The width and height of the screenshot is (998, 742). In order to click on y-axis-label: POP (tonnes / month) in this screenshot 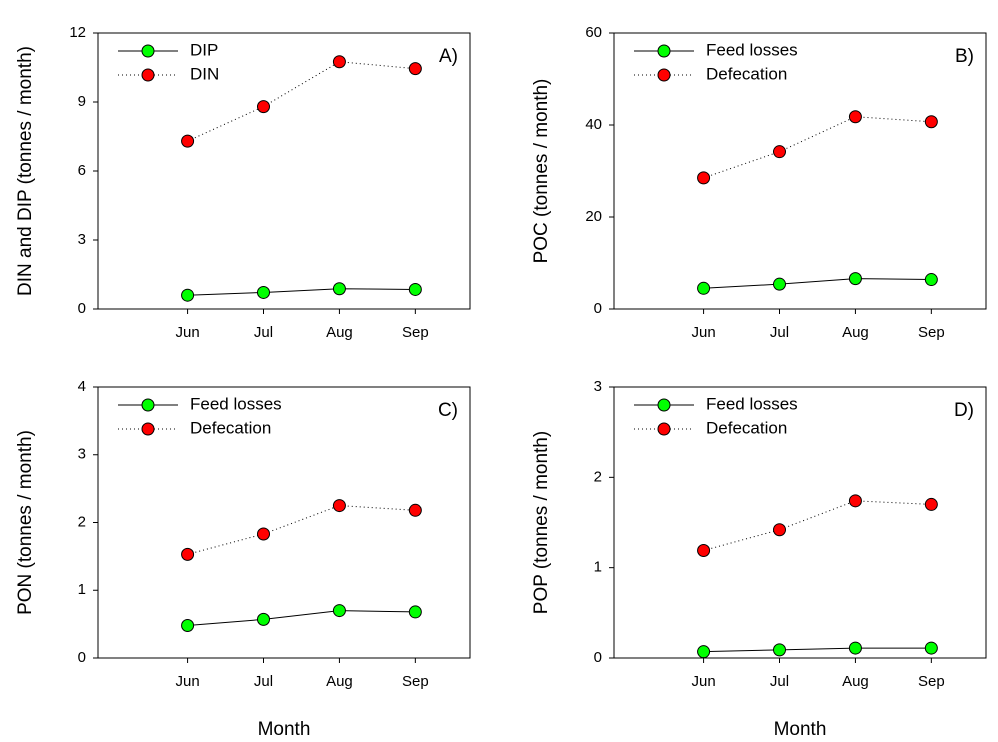, I will do `click(541, 522)`.